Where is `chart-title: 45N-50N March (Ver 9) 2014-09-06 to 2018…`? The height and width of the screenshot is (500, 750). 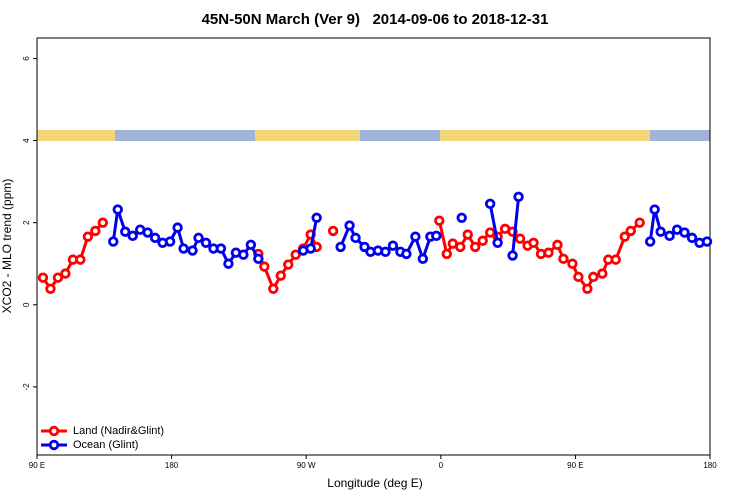
chart-title: 45N-50N March (Ver 9) 2014-09-06 to 2018… is located at coordinates (375, 19).